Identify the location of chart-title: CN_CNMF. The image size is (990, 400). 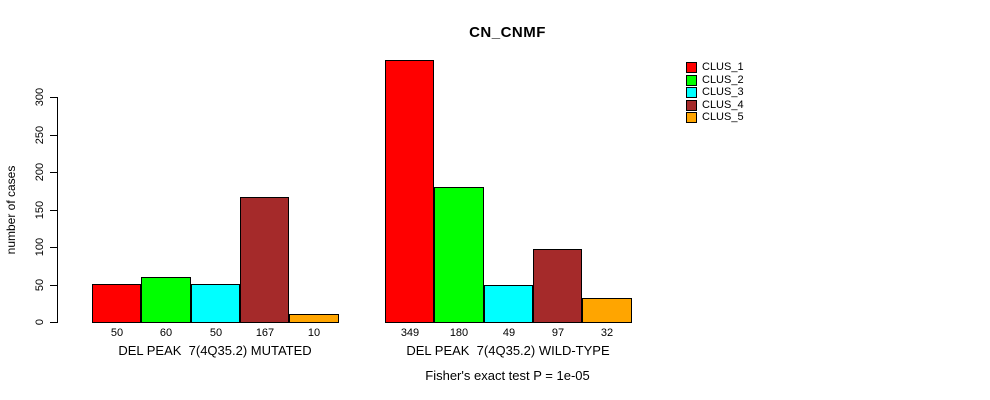
(507, 32).